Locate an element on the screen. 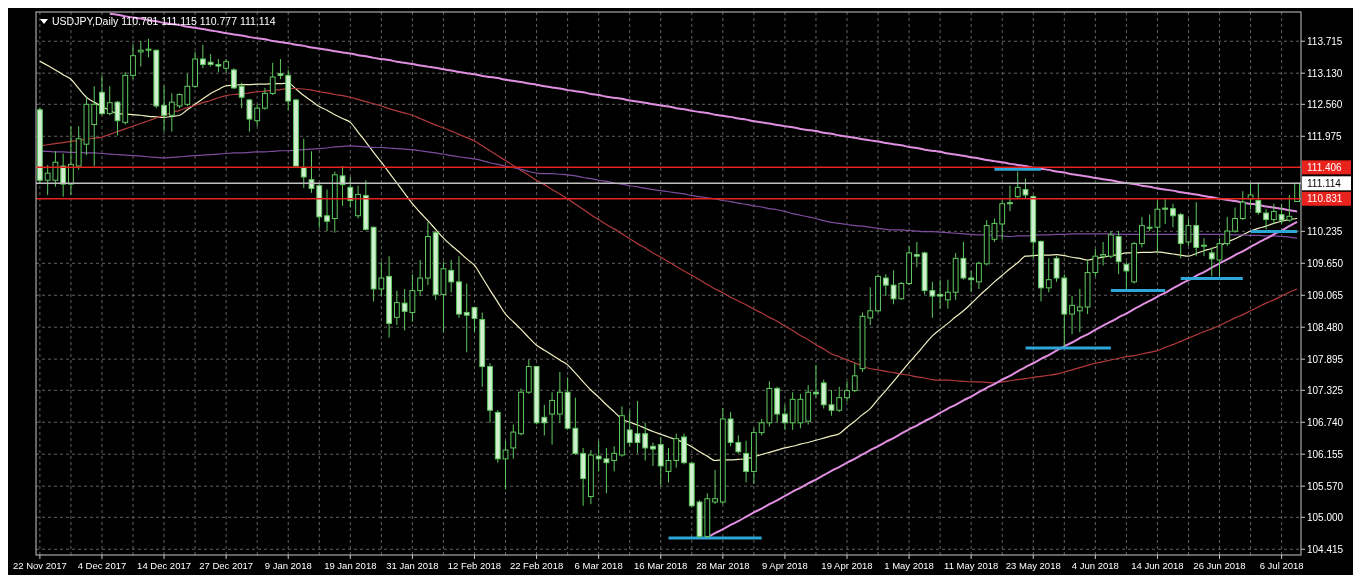  y-tick-label: 113.715 is located at coordinates (1325, 41).